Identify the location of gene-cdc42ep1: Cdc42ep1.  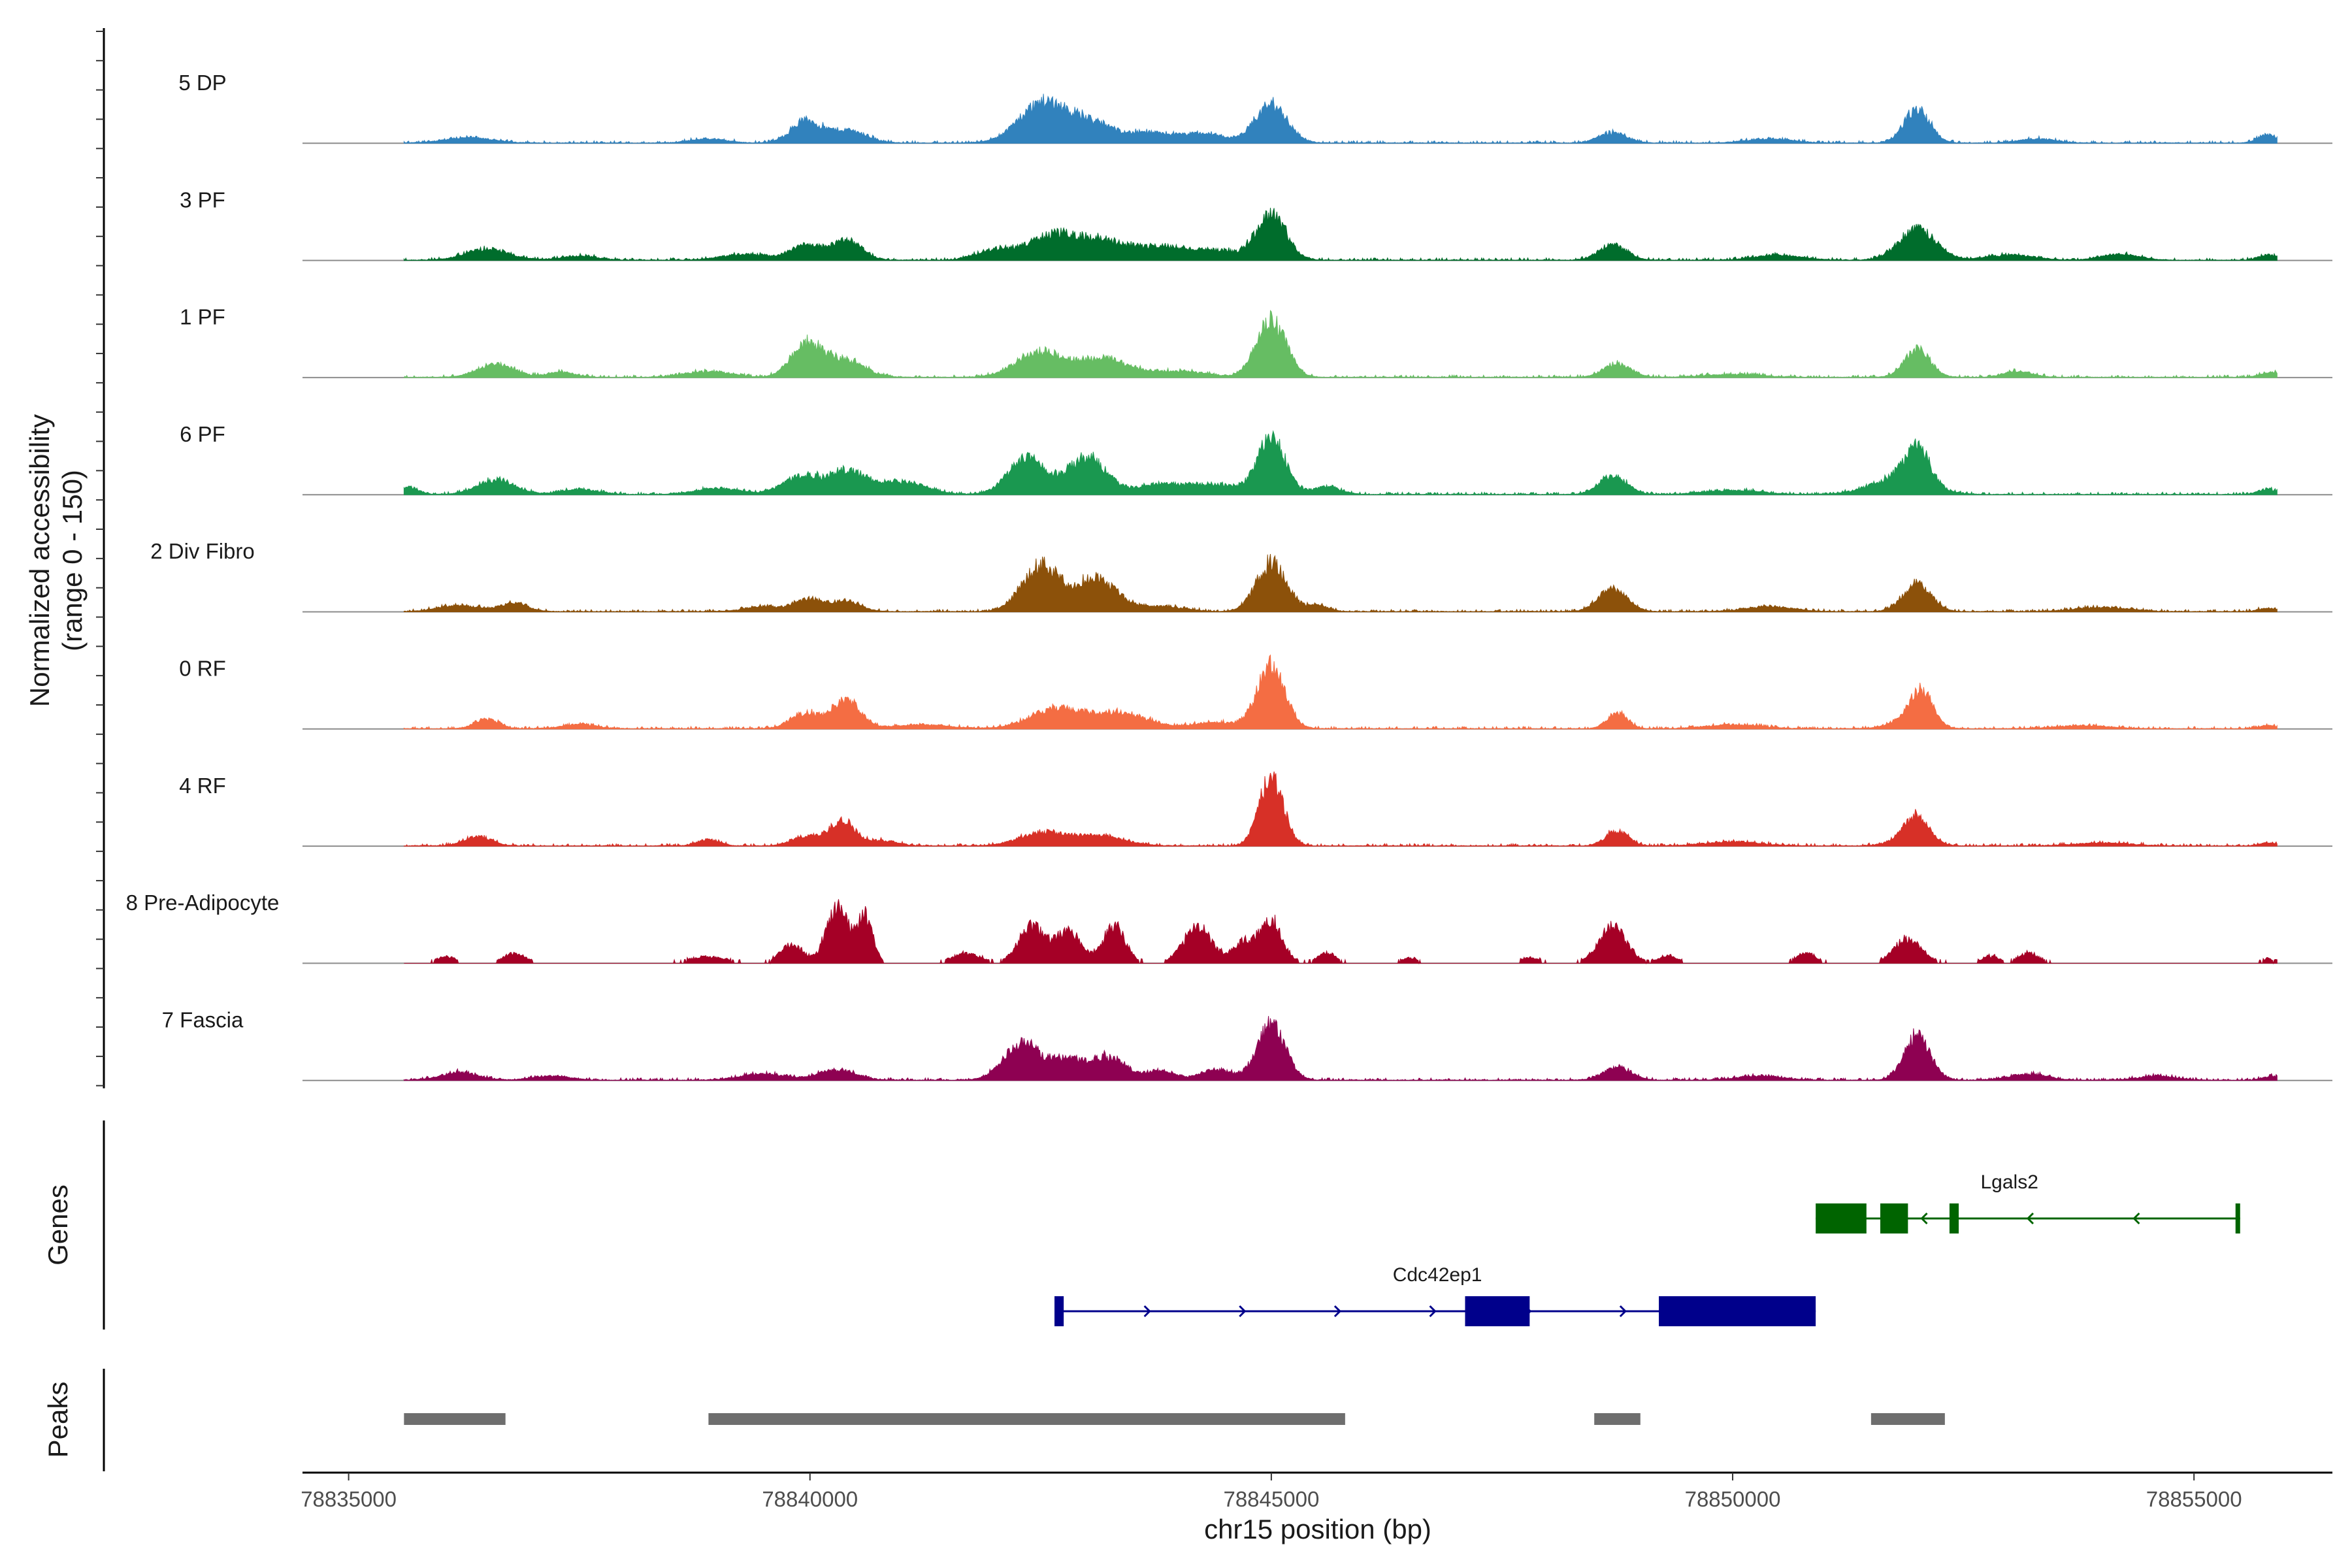
(1435, 1295).